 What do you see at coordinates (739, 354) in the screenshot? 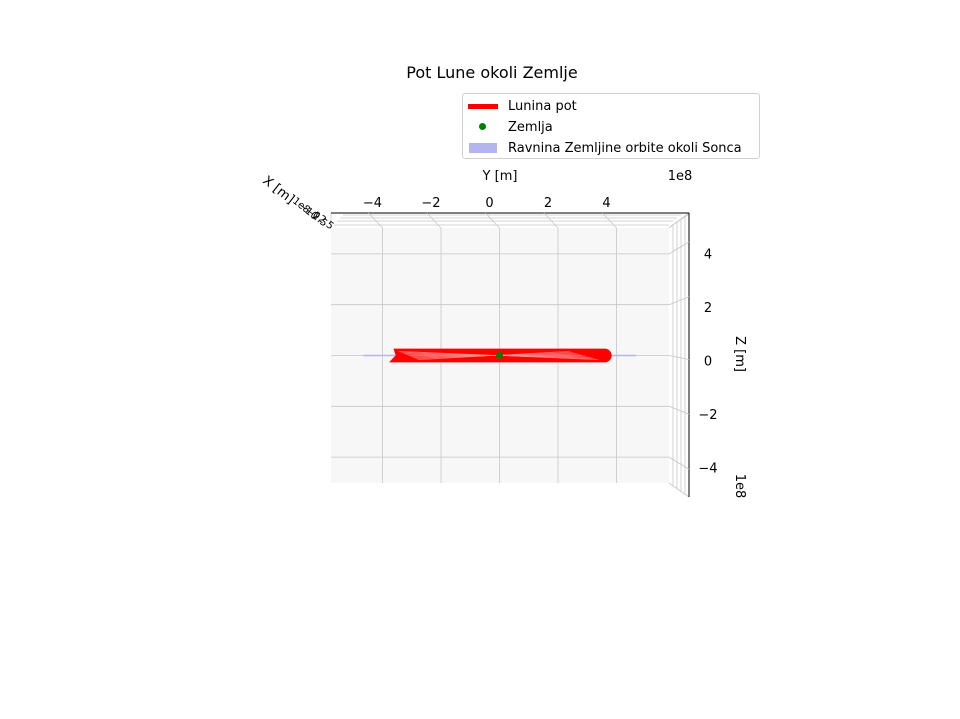
I see `z-axis-label: Z [m]` at bounding box center [739, 354].